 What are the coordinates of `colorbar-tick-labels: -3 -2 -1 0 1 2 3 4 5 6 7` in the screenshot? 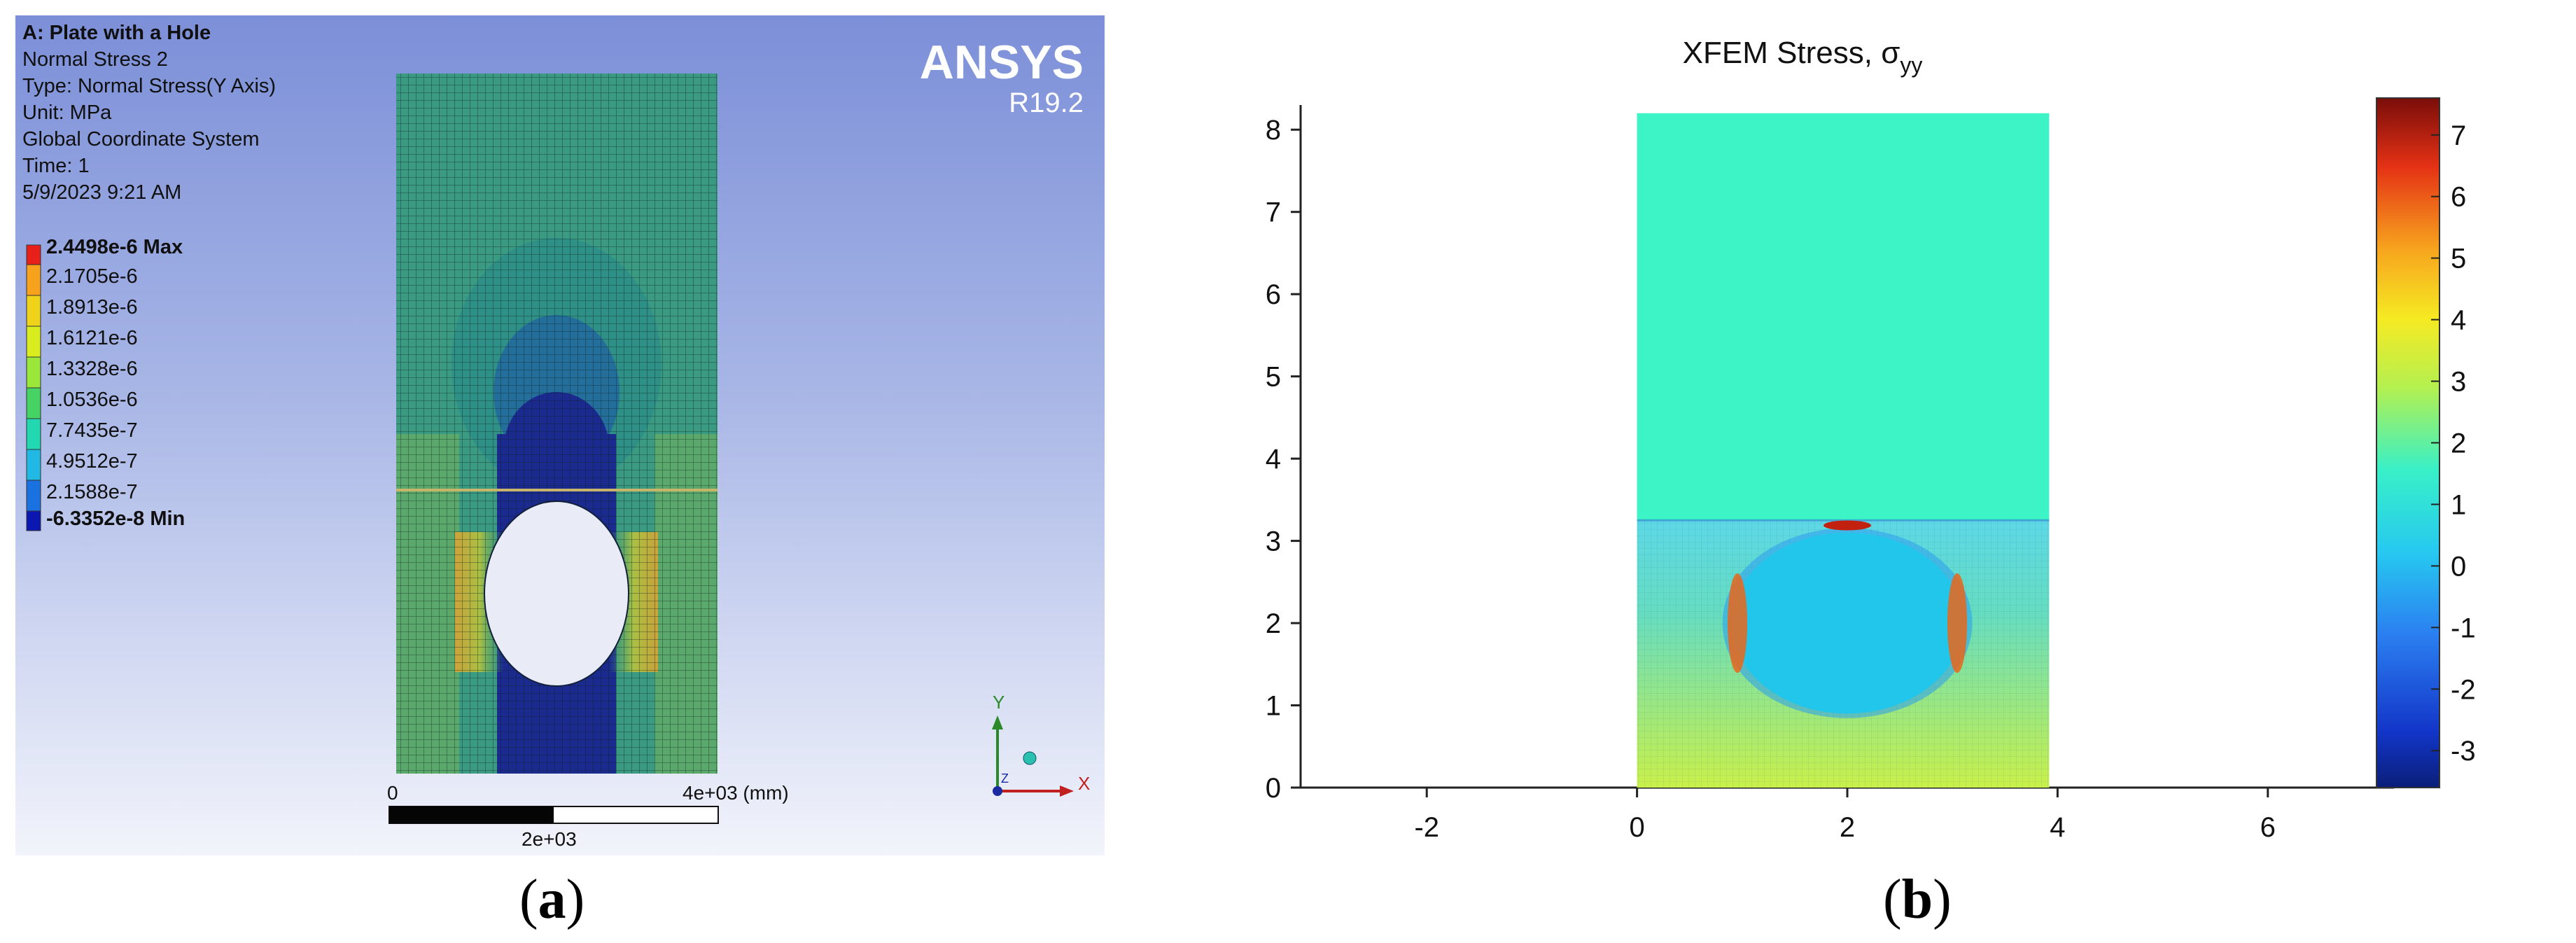 It's located at (2453, 443).